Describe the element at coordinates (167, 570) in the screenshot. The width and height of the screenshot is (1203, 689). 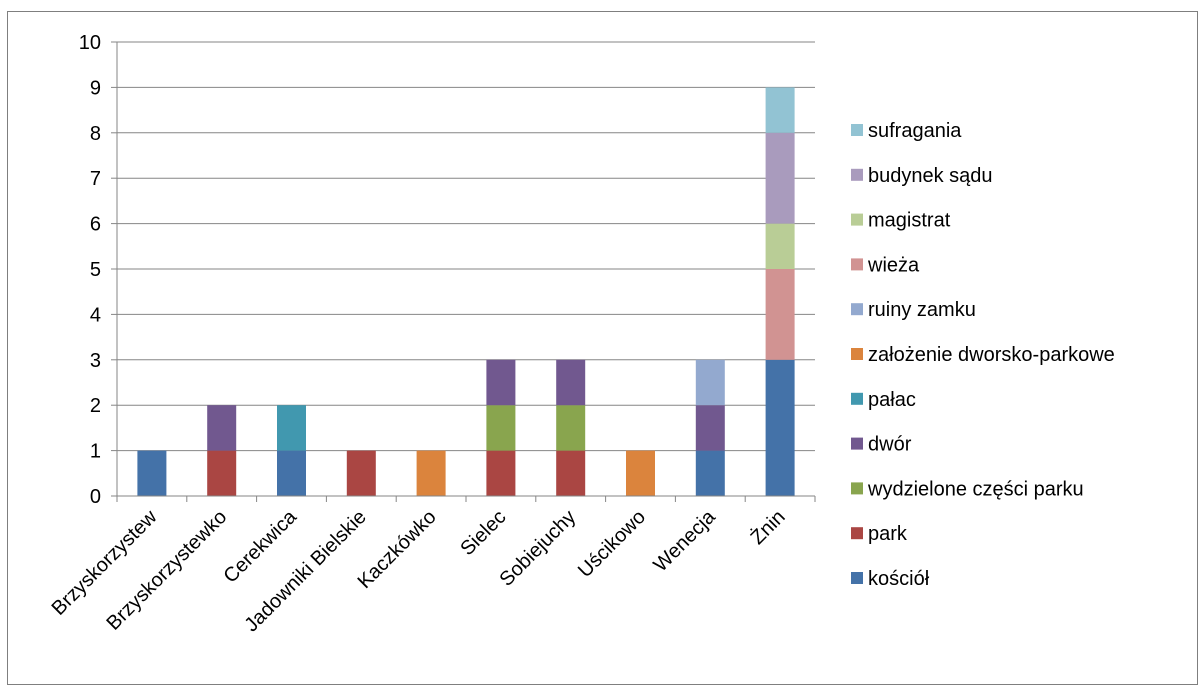
I see `x-category-label: Brzyskorzystewko` at that location.